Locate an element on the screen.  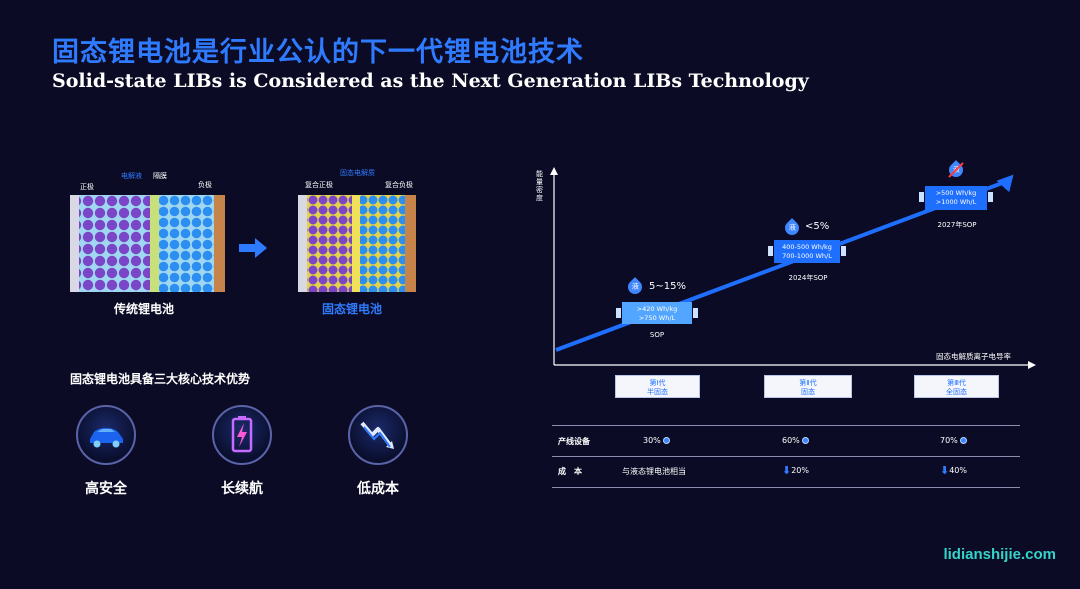
cathode-label: 正极 is located at coordinates (87, 187).